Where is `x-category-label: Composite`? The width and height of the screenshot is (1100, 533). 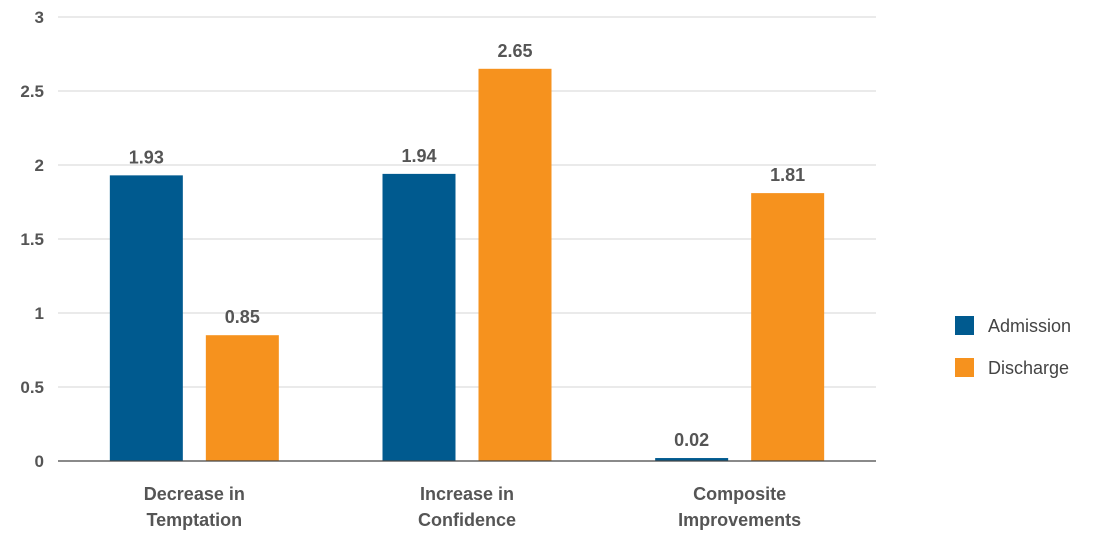 x-category-label: Composite is located at coordinates (739, 494).